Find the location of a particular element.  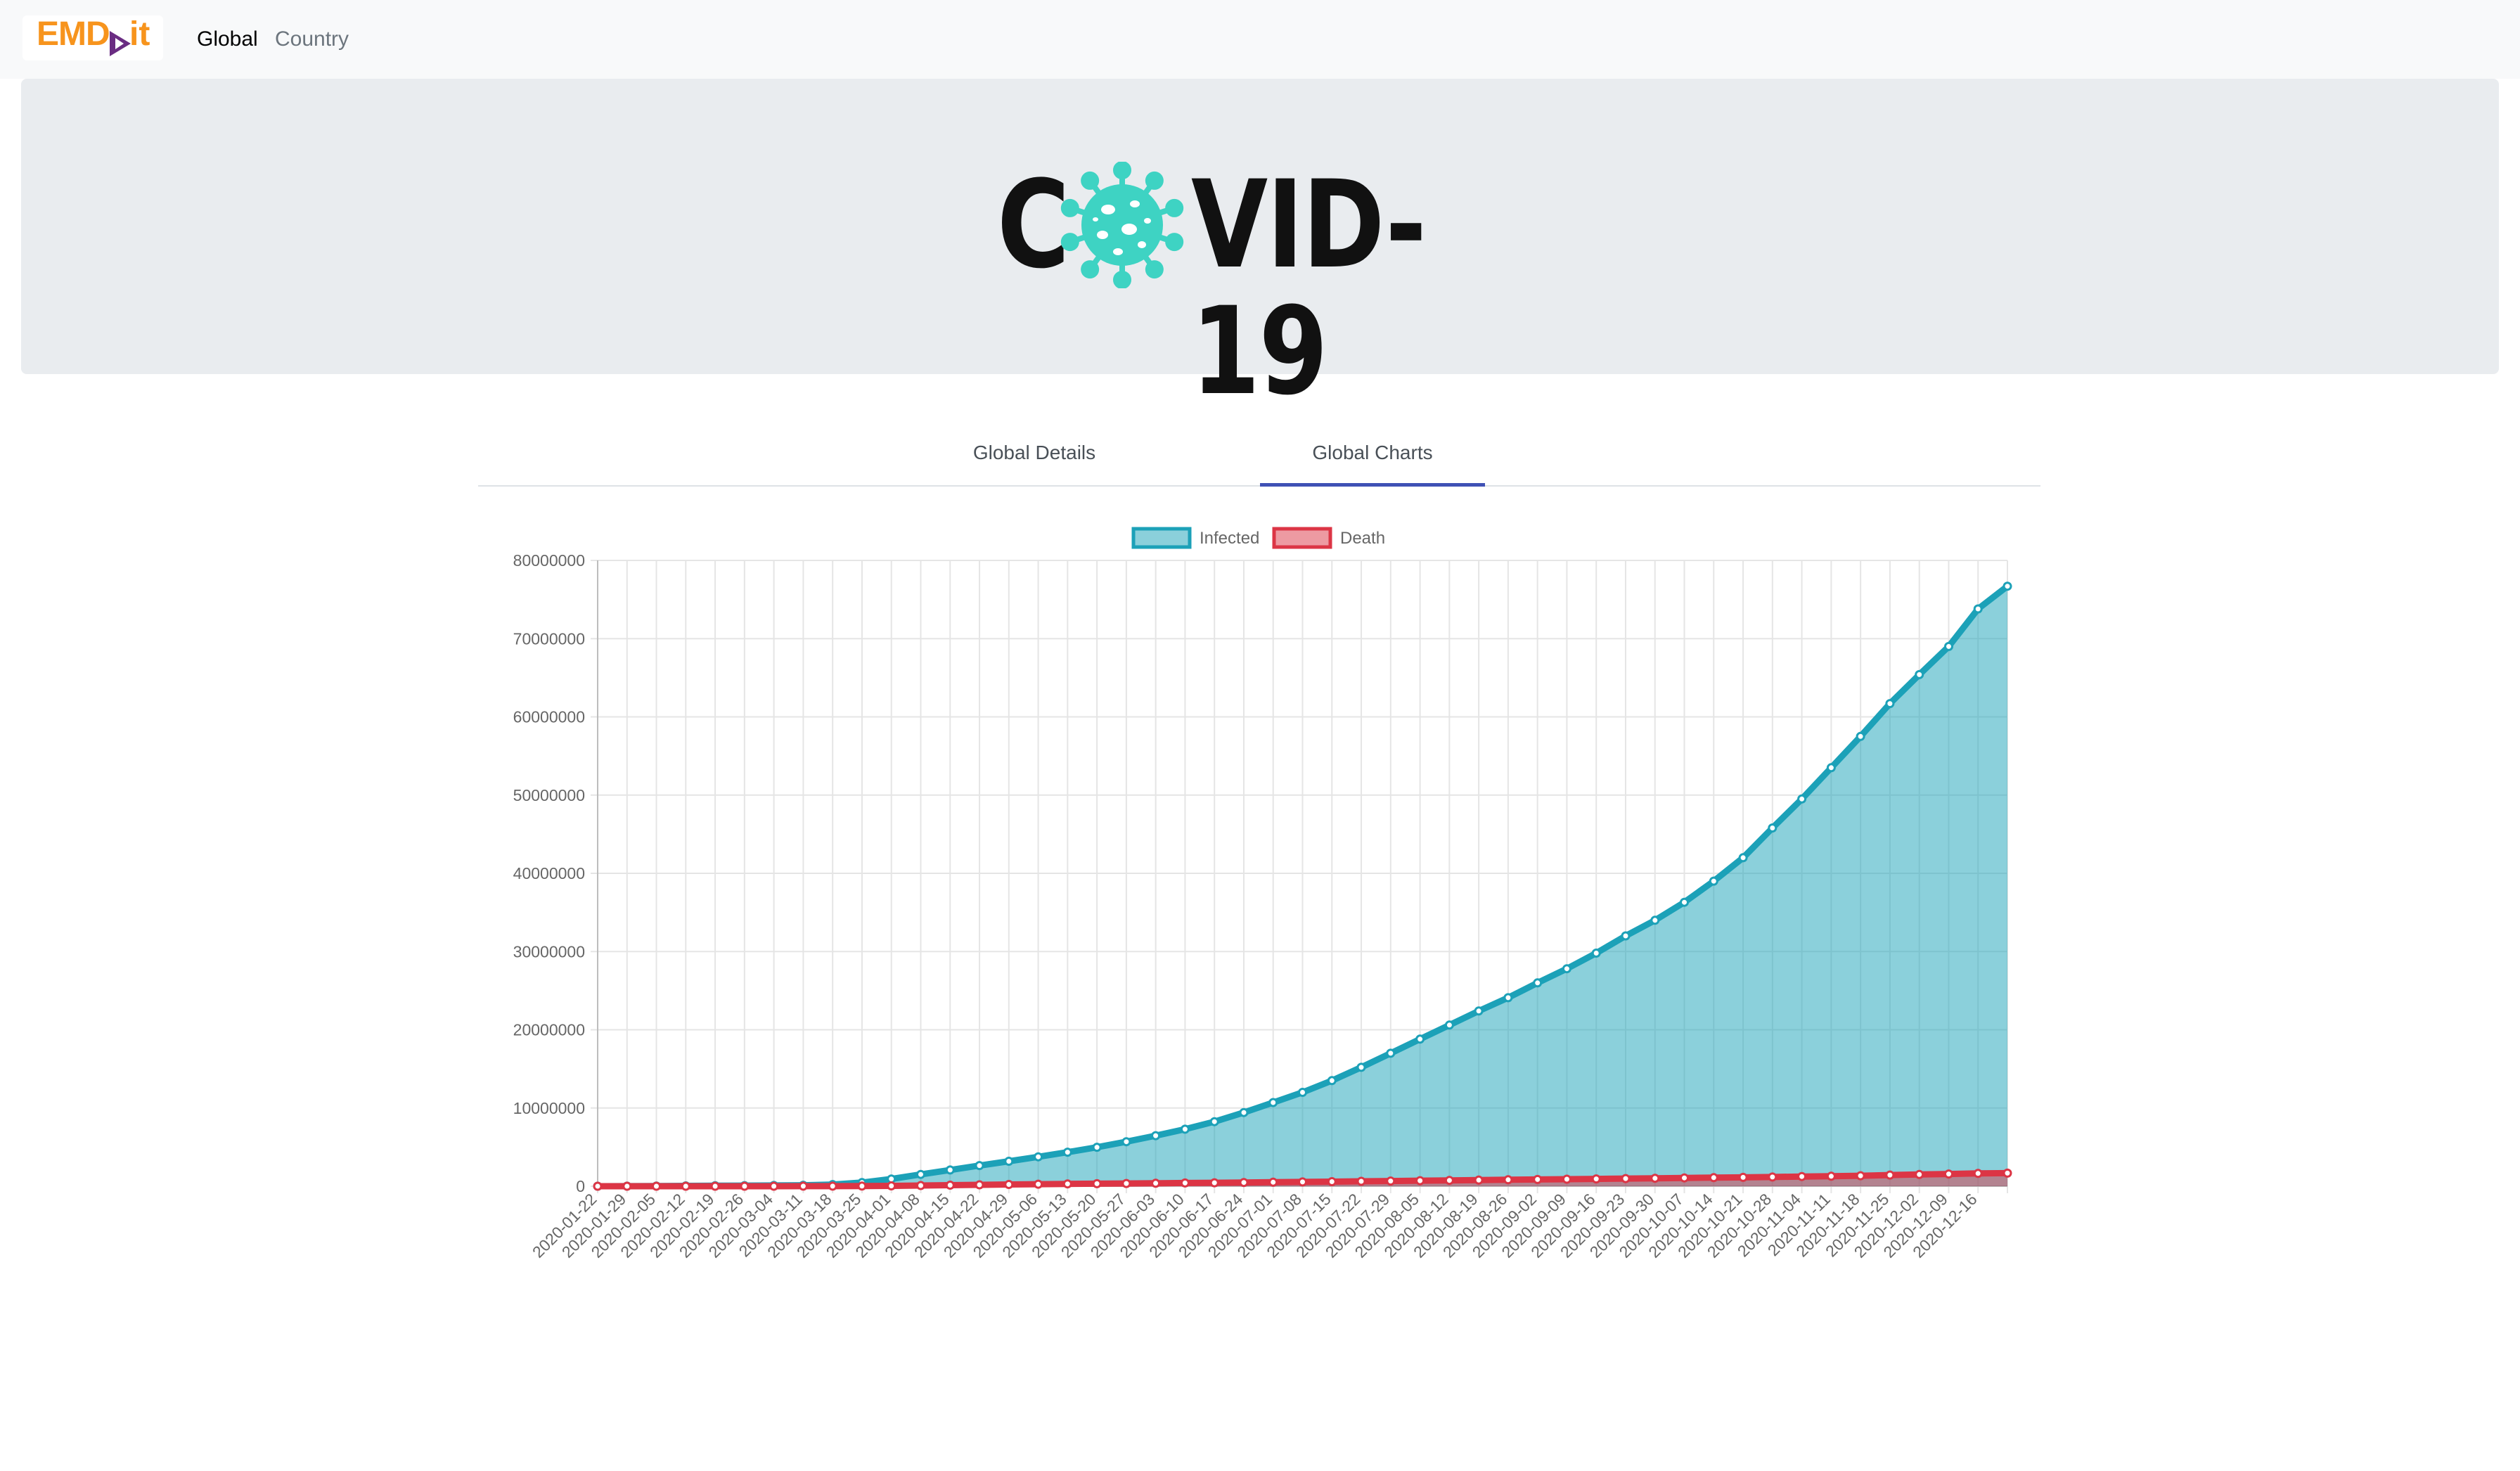

y-tick-label: 30000000 is located at coordinates (549, 951).